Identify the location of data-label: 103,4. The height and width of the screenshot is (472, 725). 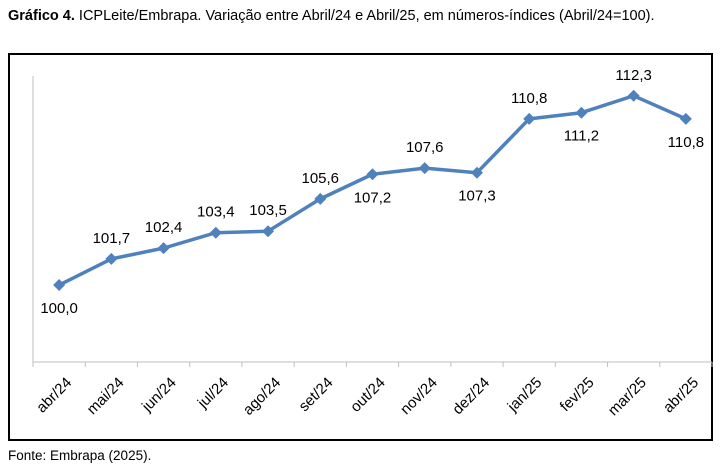
(216, 212).